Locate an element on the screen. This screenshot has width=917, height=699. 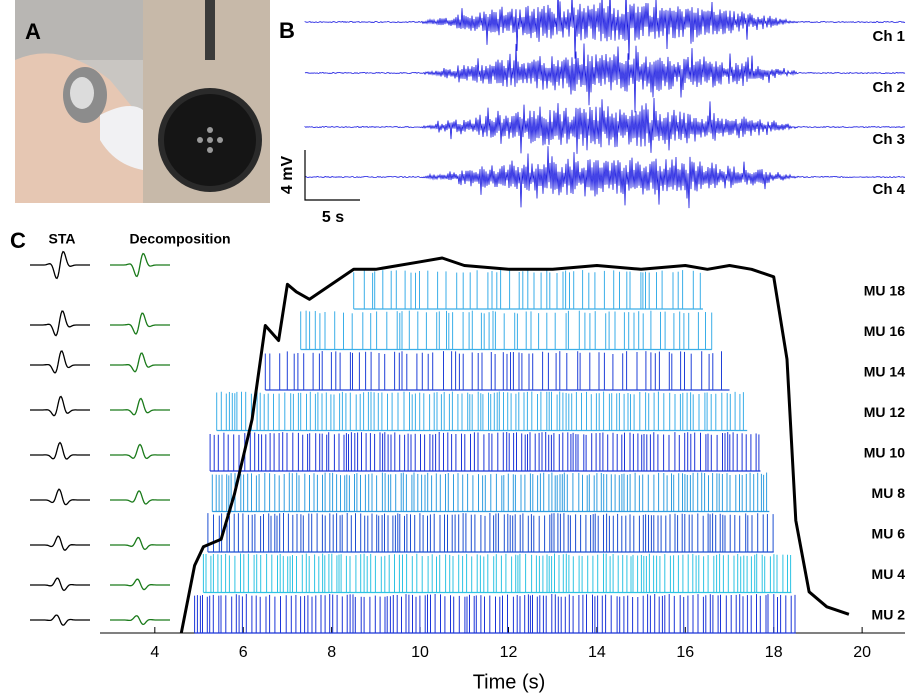
channel-label: Ch 1 is located at coordinates (888, 36).